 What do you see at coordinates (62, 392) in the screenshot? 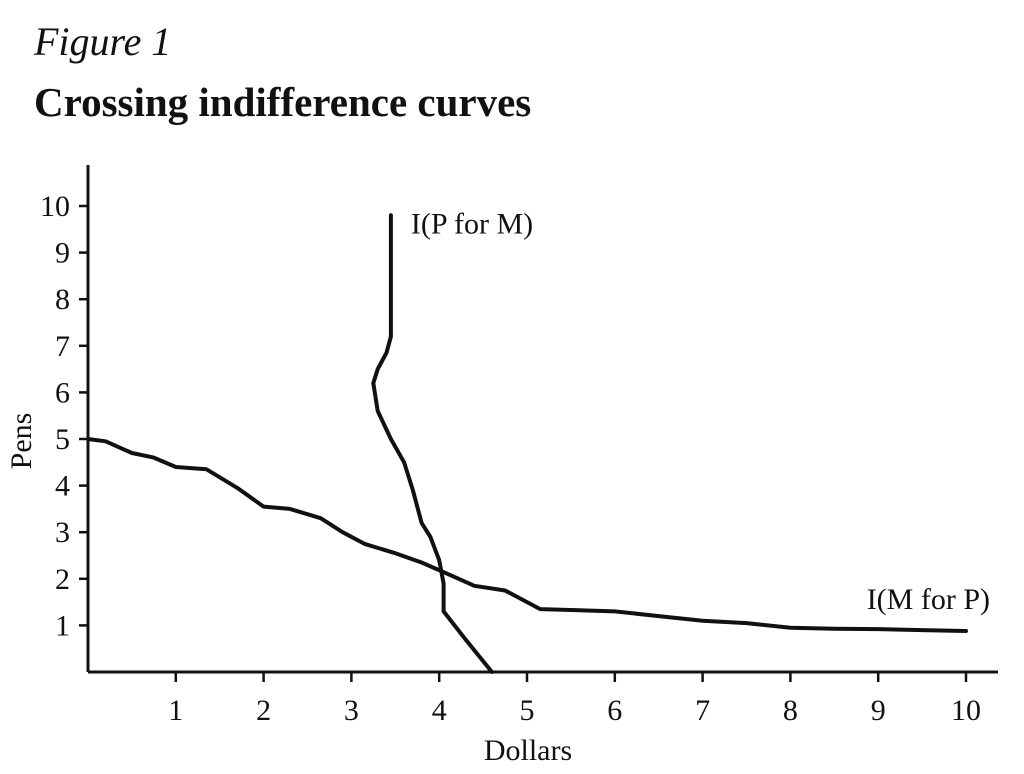
I see `y-tick-label: 6` at bounding box center [62, 392].